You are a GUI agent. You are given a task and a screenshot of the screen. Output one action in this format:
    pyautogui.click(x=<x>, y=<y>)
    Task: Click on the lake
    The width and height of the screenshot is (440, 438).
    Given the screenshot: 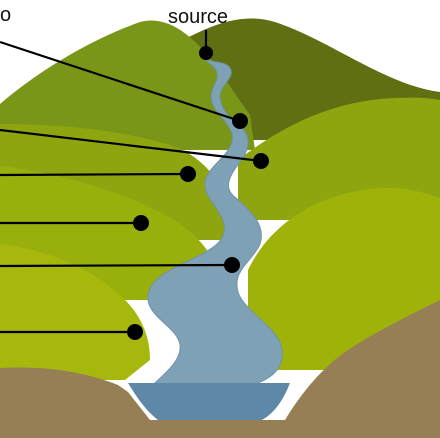 What is the action you would take?
    pyautogui.click(x=209, y=401)
    